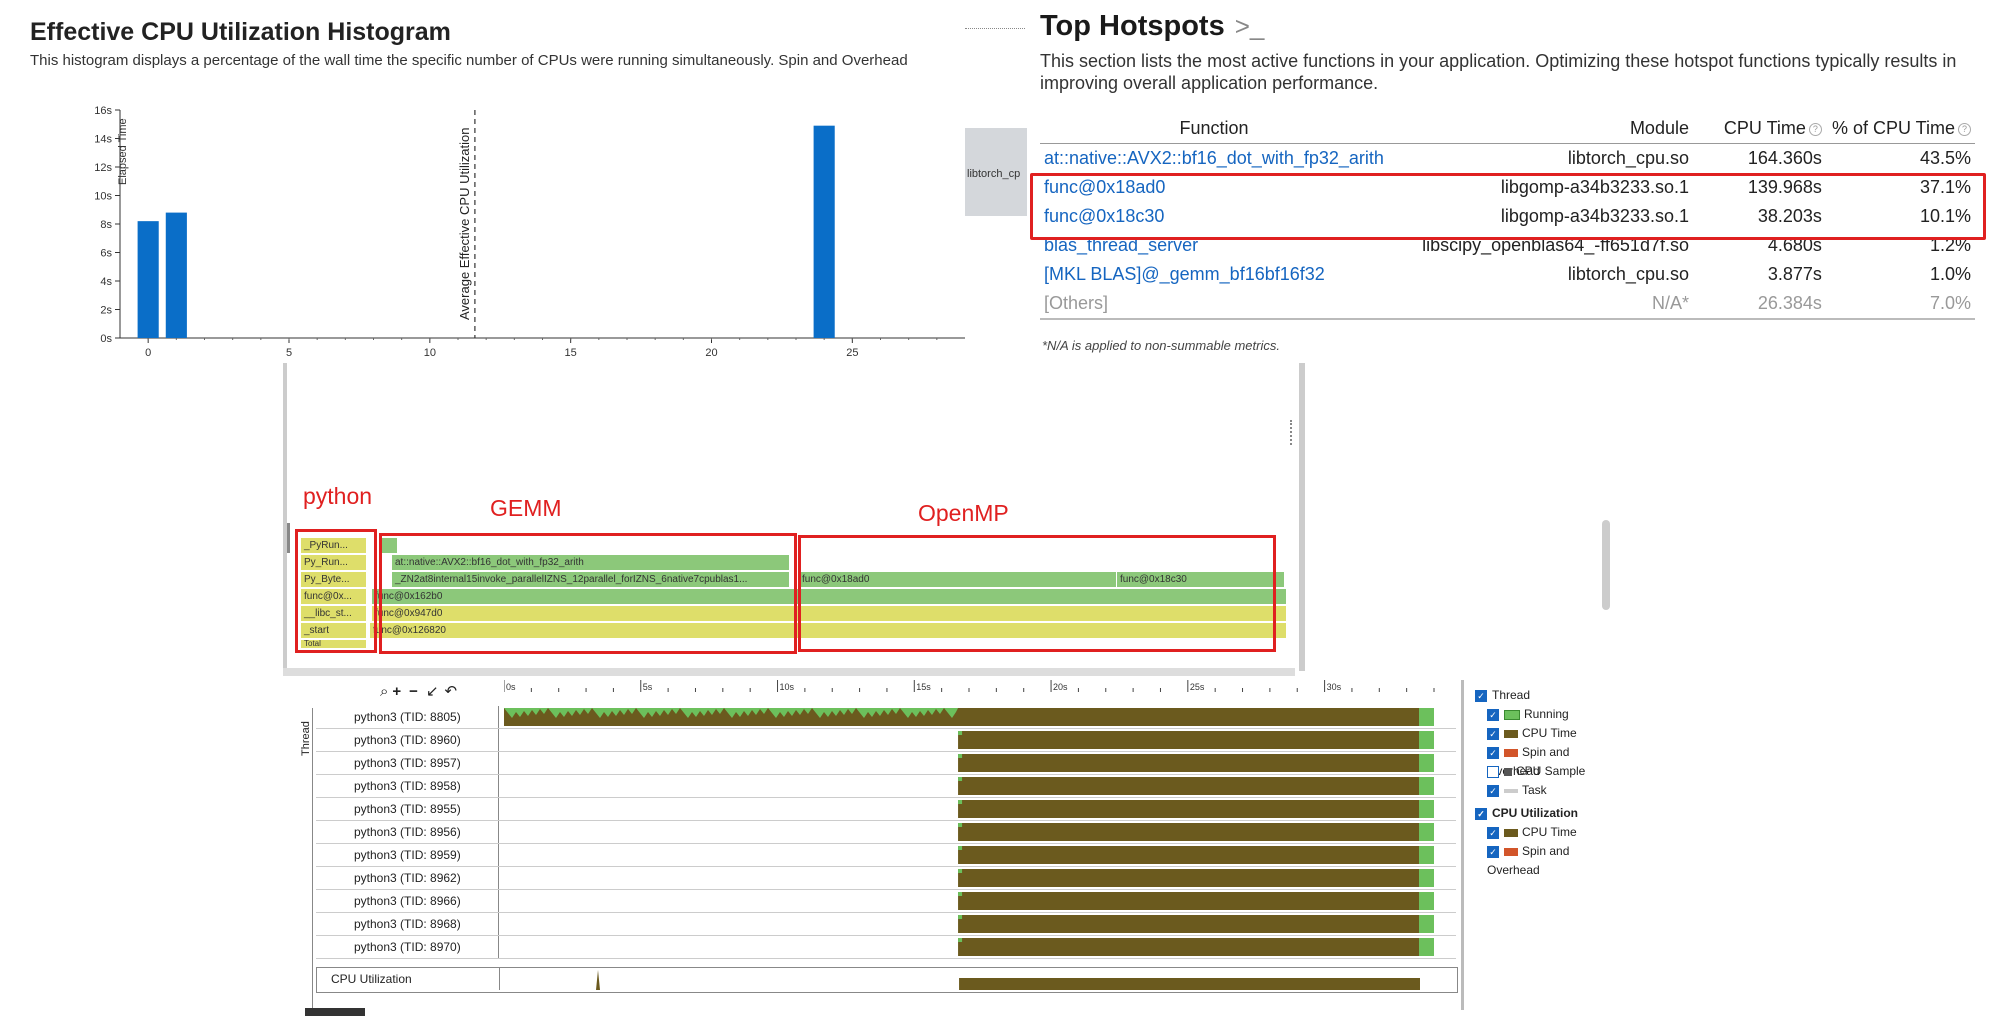  I want to click on thread-row: python3 (TID: 8805), so click(886, 717).